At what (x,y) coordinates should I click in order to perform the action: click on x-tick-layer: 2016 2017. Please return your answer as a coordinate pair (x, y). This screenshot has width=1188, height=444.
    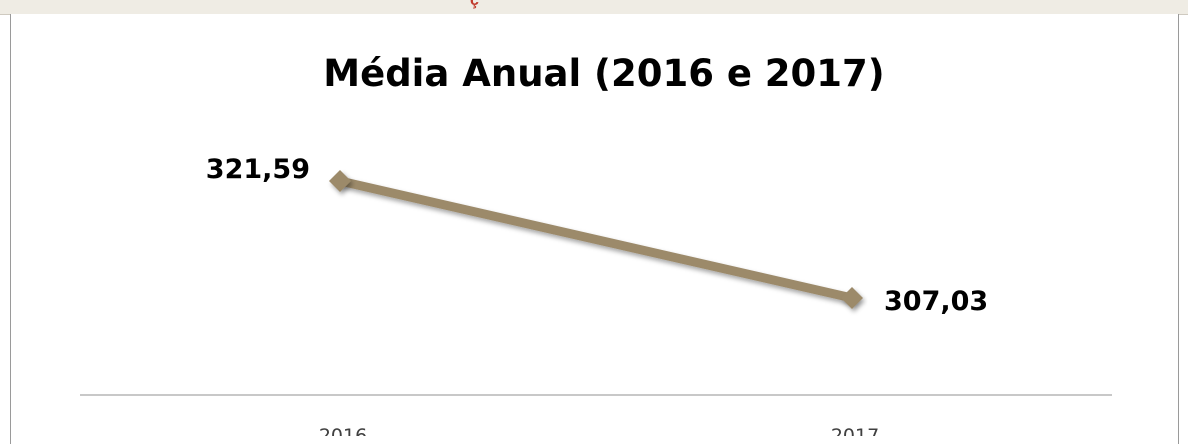
    Looking at the image, I should click on (599, 430).